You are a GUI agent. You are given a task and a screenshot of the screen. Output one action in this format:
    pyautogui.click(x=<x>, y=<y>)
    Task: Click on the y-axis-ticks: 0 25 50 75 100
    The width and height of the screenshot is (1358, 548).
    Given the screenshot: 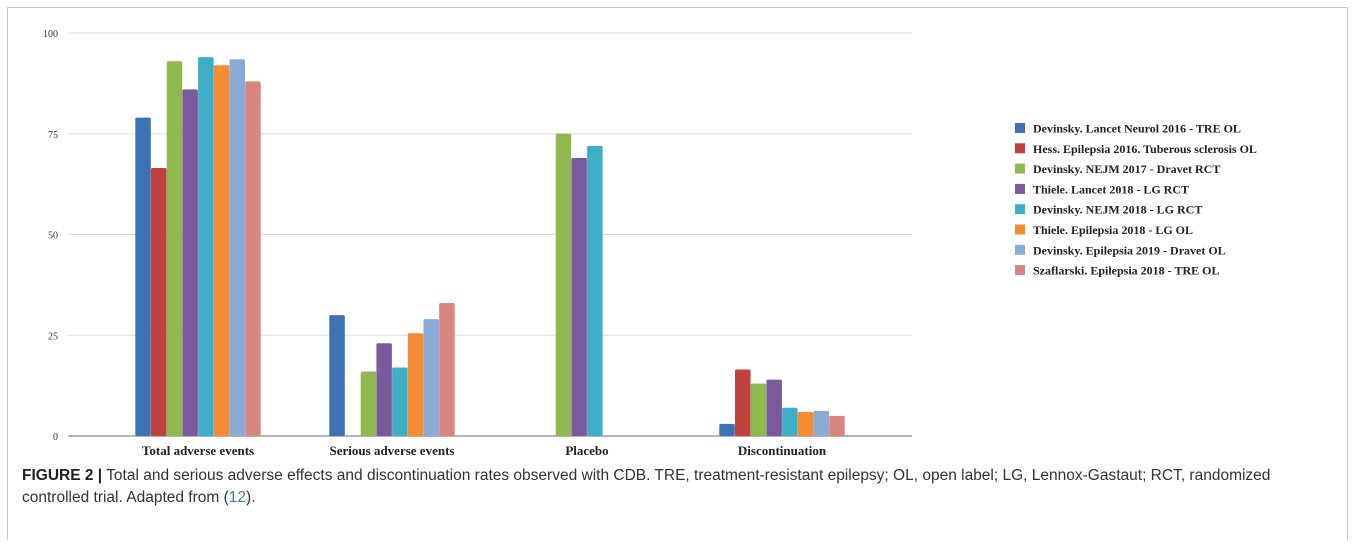 What is the action you would take?
    pyautogui.click(x=50, y=236)
    